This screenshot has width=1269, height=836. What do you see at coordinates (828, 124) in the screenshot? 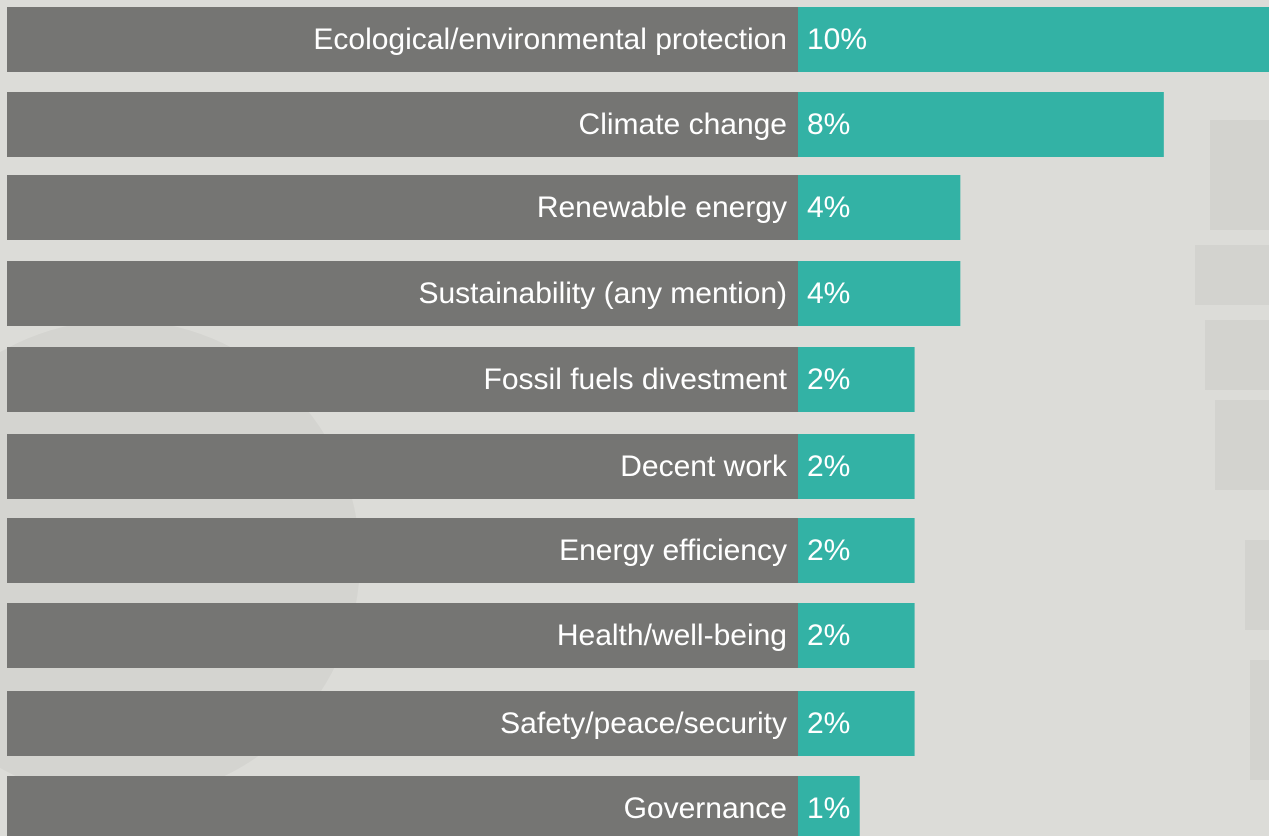
I see `value-label: 8%` at bounding box center [828, 124].